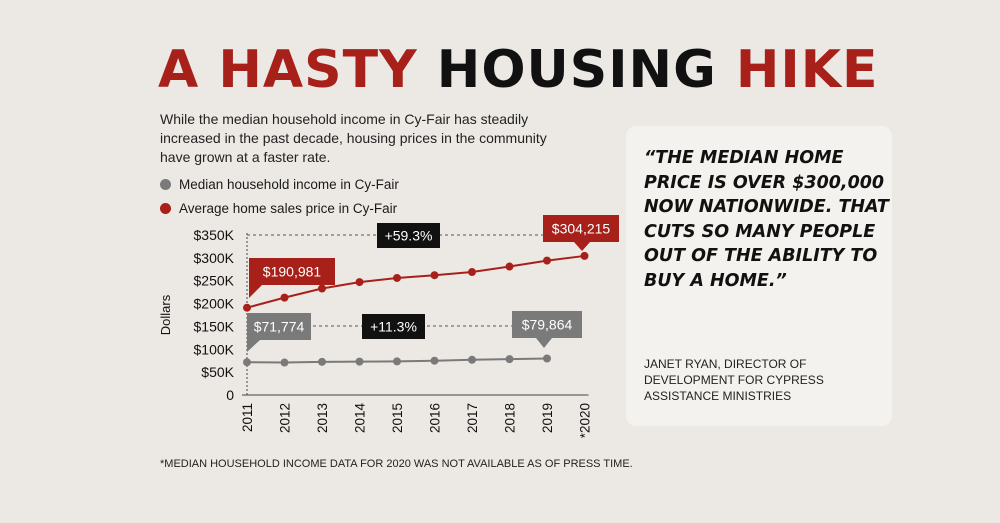 Image resolution: width=1000 pixels, height=523 pixels. Describe the element at coordinates (397, 418) in the screenshot. I see `x-tick-label-4: 2015` at that location.